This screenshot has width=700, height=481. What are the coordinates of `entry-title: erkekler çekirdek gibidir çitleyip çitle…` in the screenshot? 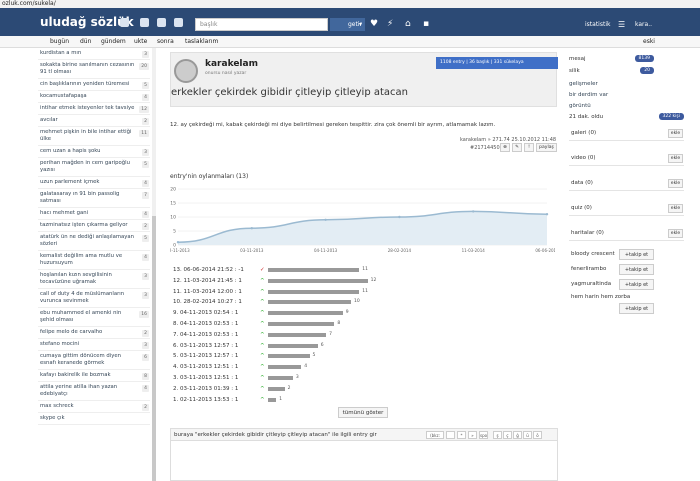 It's located at (289, 92).